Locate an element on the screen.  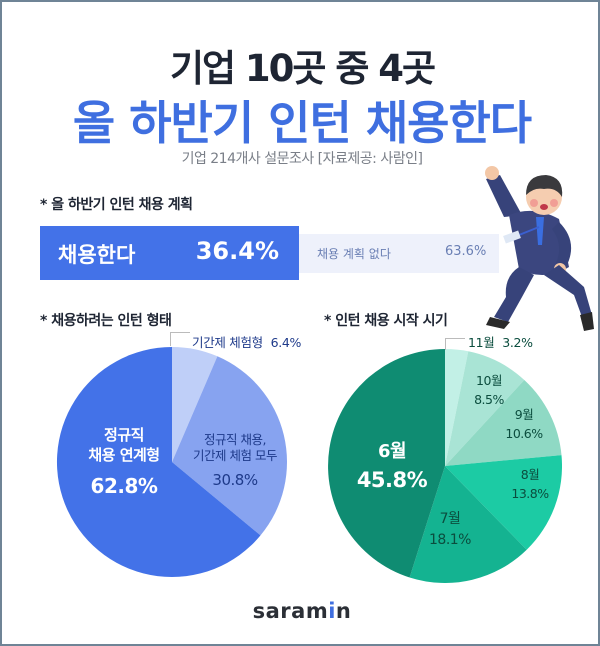
jul-value: 18.1% is located at coordinates (450, 540).